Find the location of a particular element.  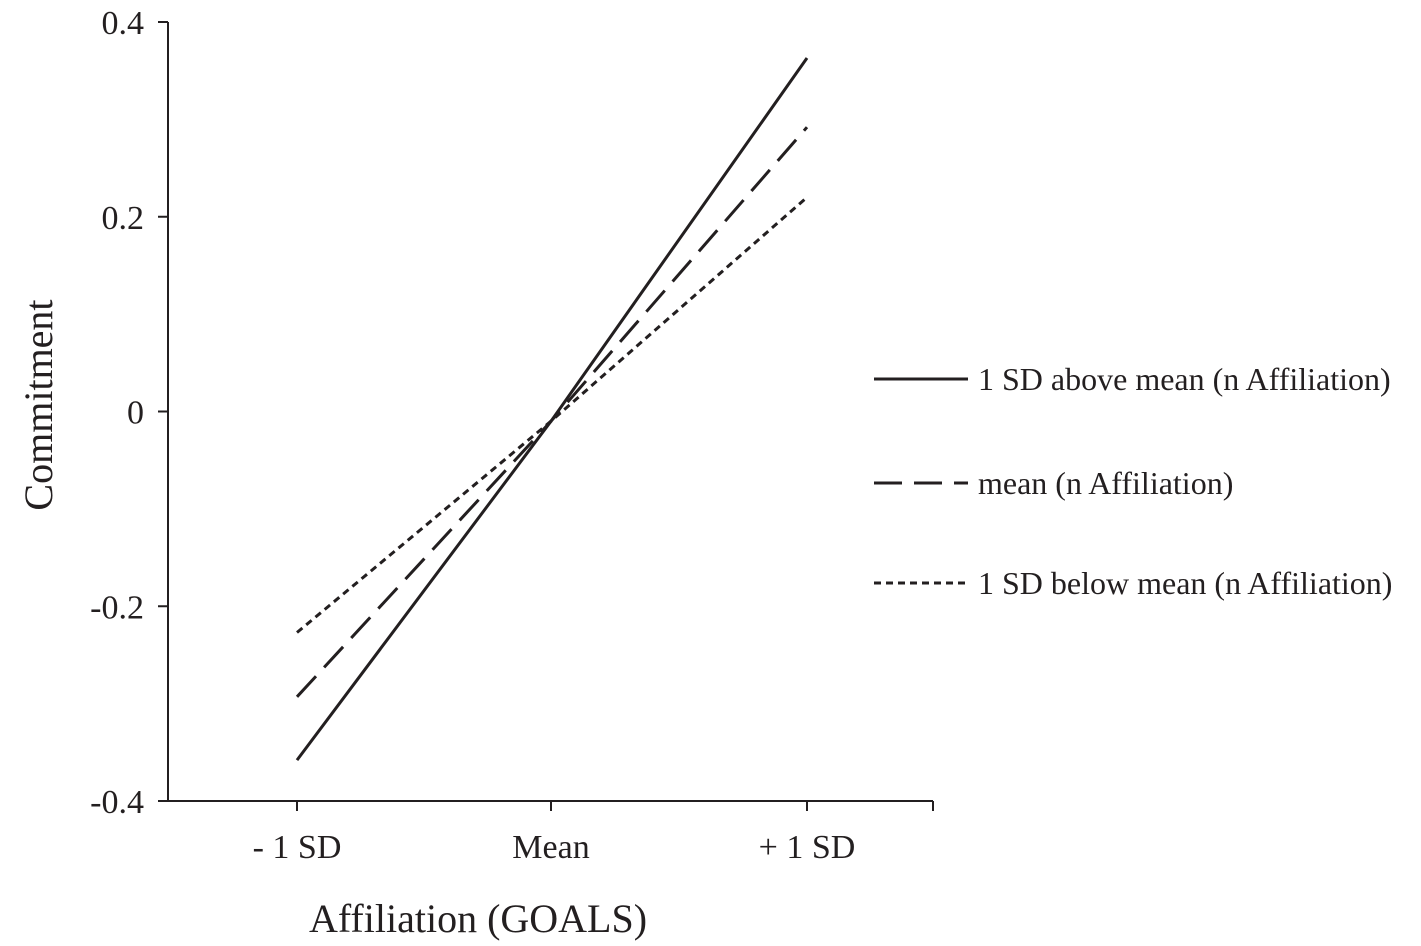

legend-label: mean (n Affiliation) is located at coordinates (1105, 483).